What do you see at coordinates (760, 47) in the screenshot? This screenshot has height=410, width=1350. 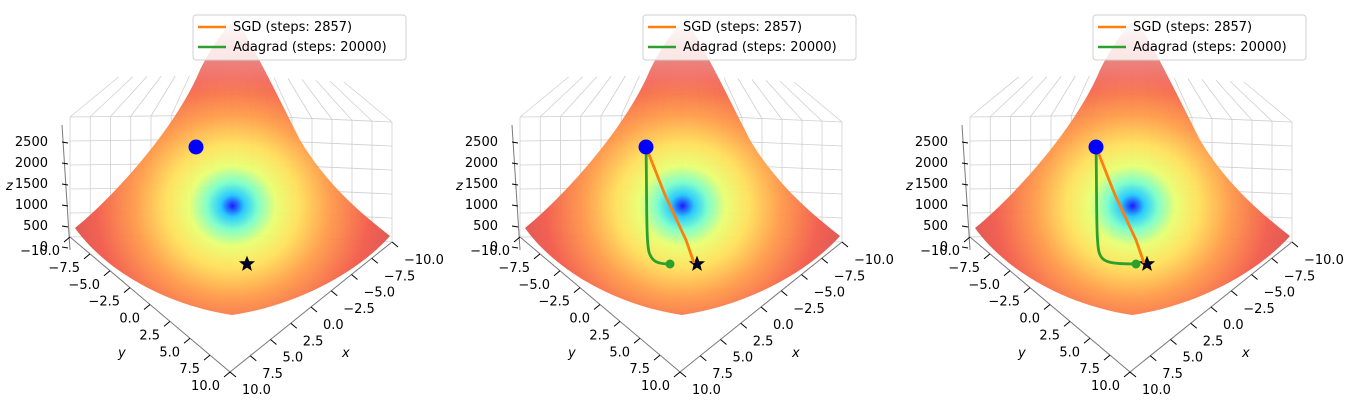 I see `legend-adagrad-label: Adagrad (steps: 20000)` at bounding box center [760, 47].